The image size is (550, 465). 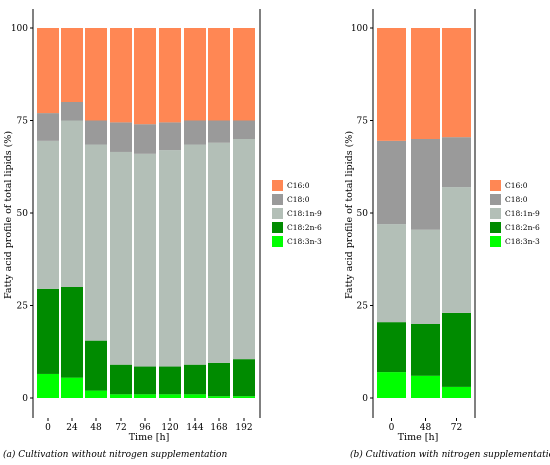 What do you see at coordinates (456, 428) in the screenshot?
I see `chart-b-x-tick-label-72: 72` at bounding box center [456, 428].